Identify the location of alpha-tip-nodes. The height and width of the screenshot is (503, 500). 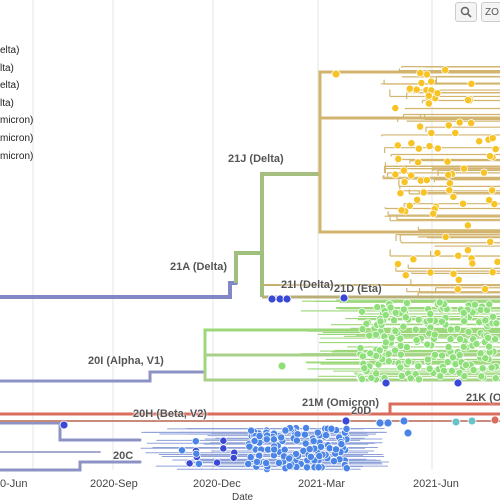
(428, 341).